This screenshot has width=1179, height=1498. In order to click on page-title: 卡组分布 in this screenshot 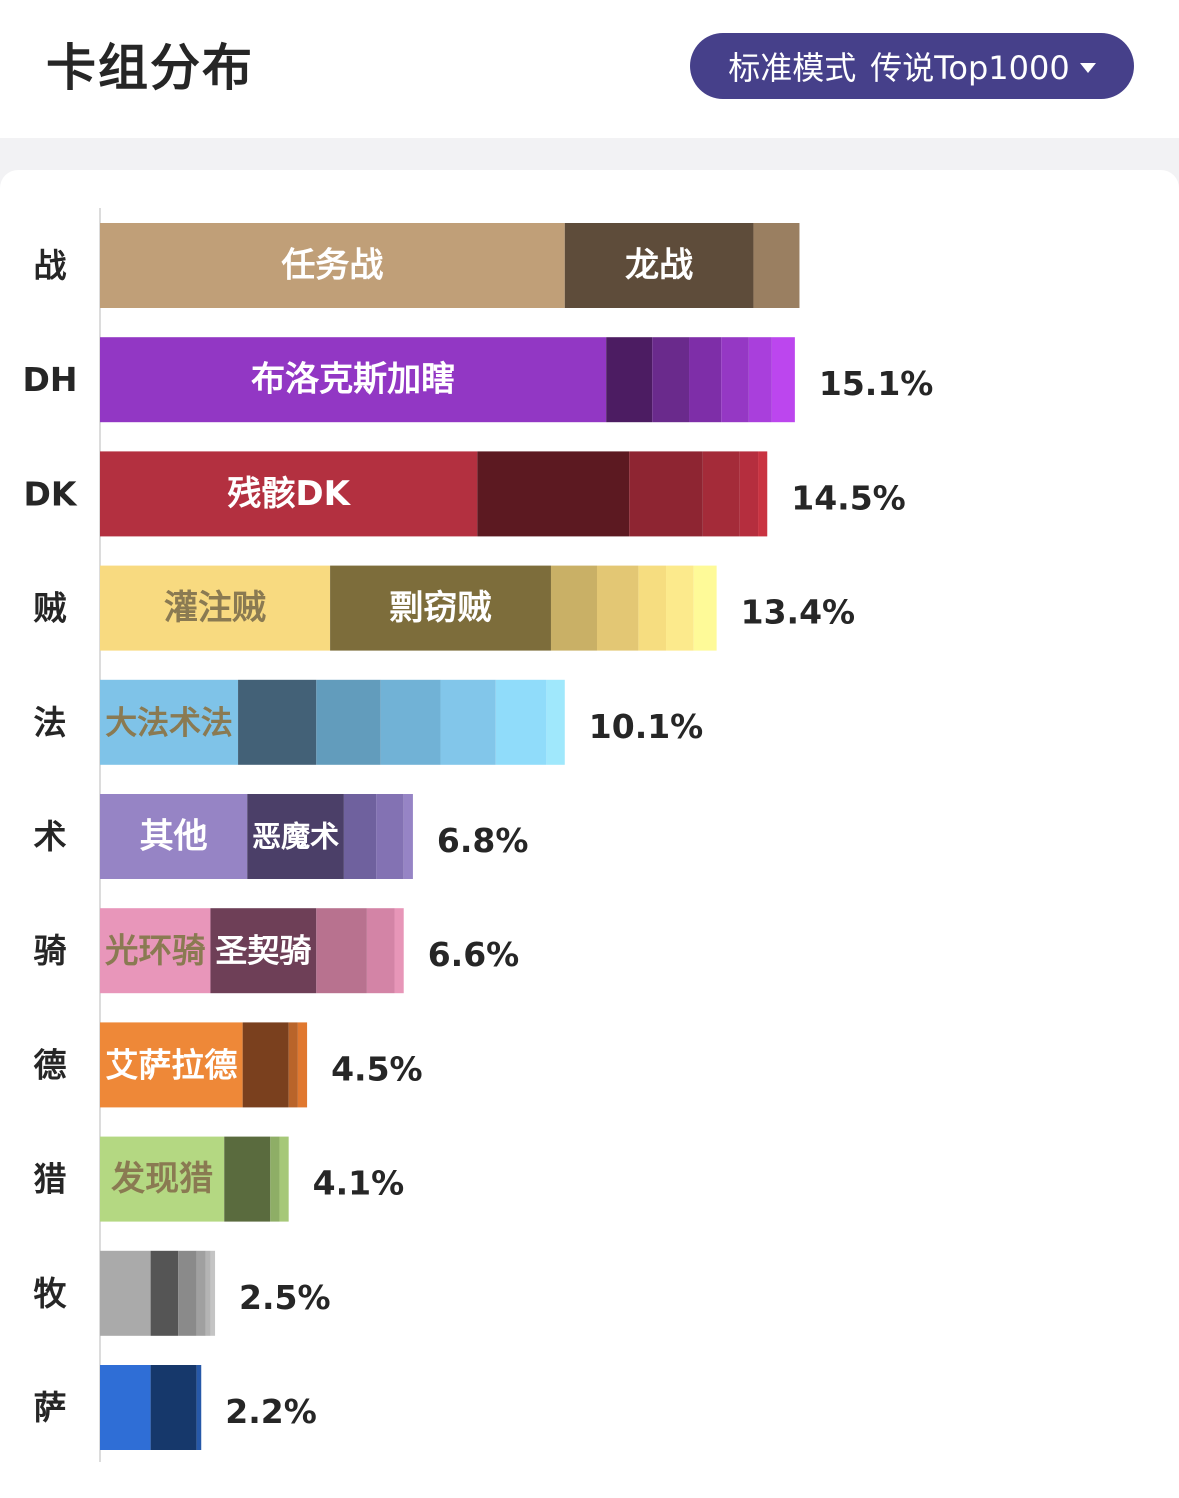, I will do `click(150, 68)`.